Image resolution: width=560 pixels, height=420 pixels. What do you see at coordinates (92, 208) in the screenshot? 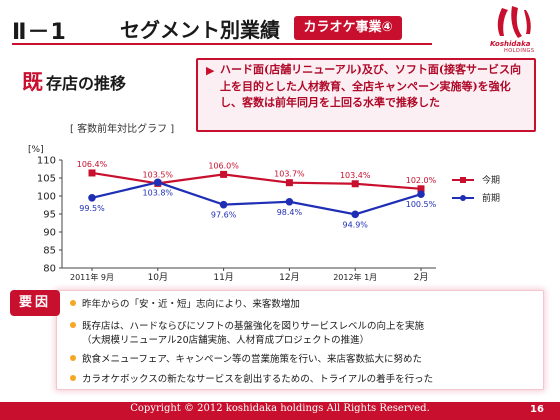
I see `data-label: 99.5%` at bounding box center [92, 208].